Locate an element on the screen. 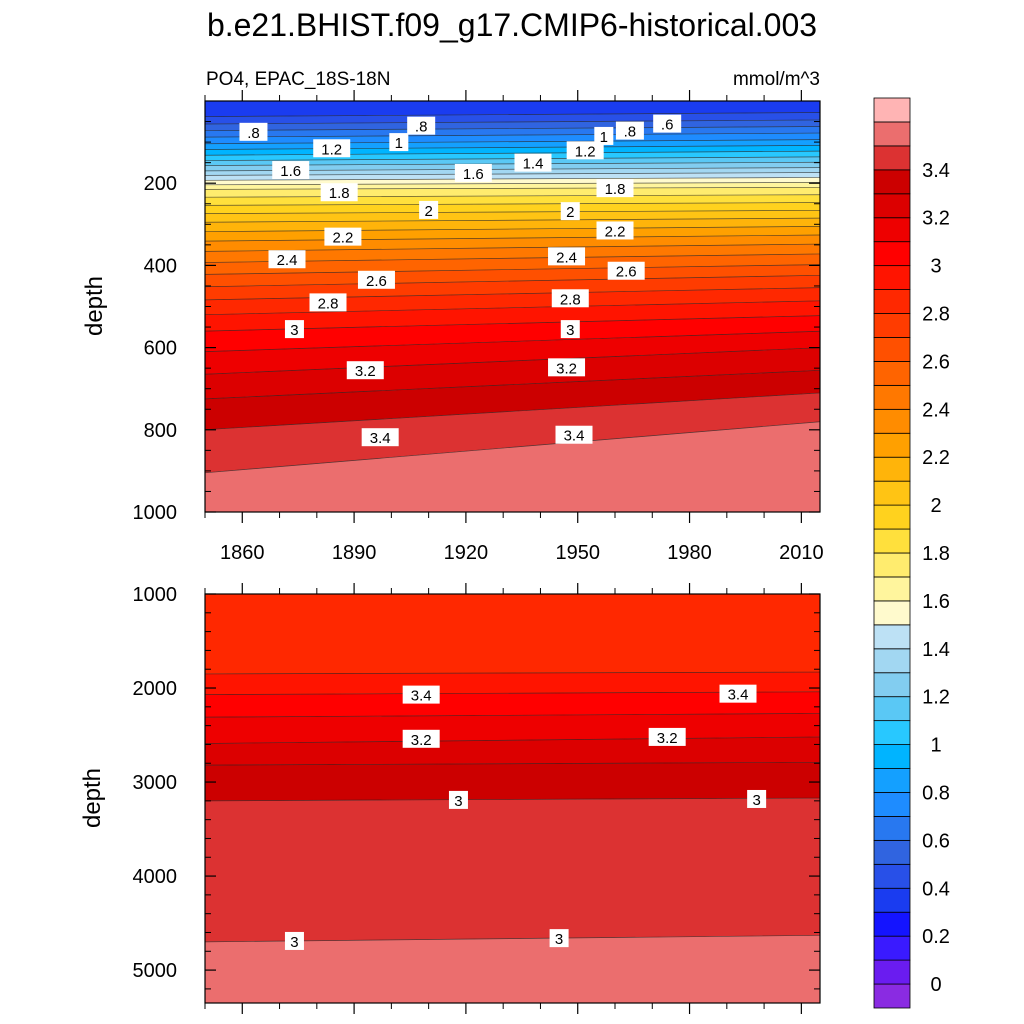 The image size is (1024, 1024). svg-text: 1.6 is located at coordinates (473, 174).